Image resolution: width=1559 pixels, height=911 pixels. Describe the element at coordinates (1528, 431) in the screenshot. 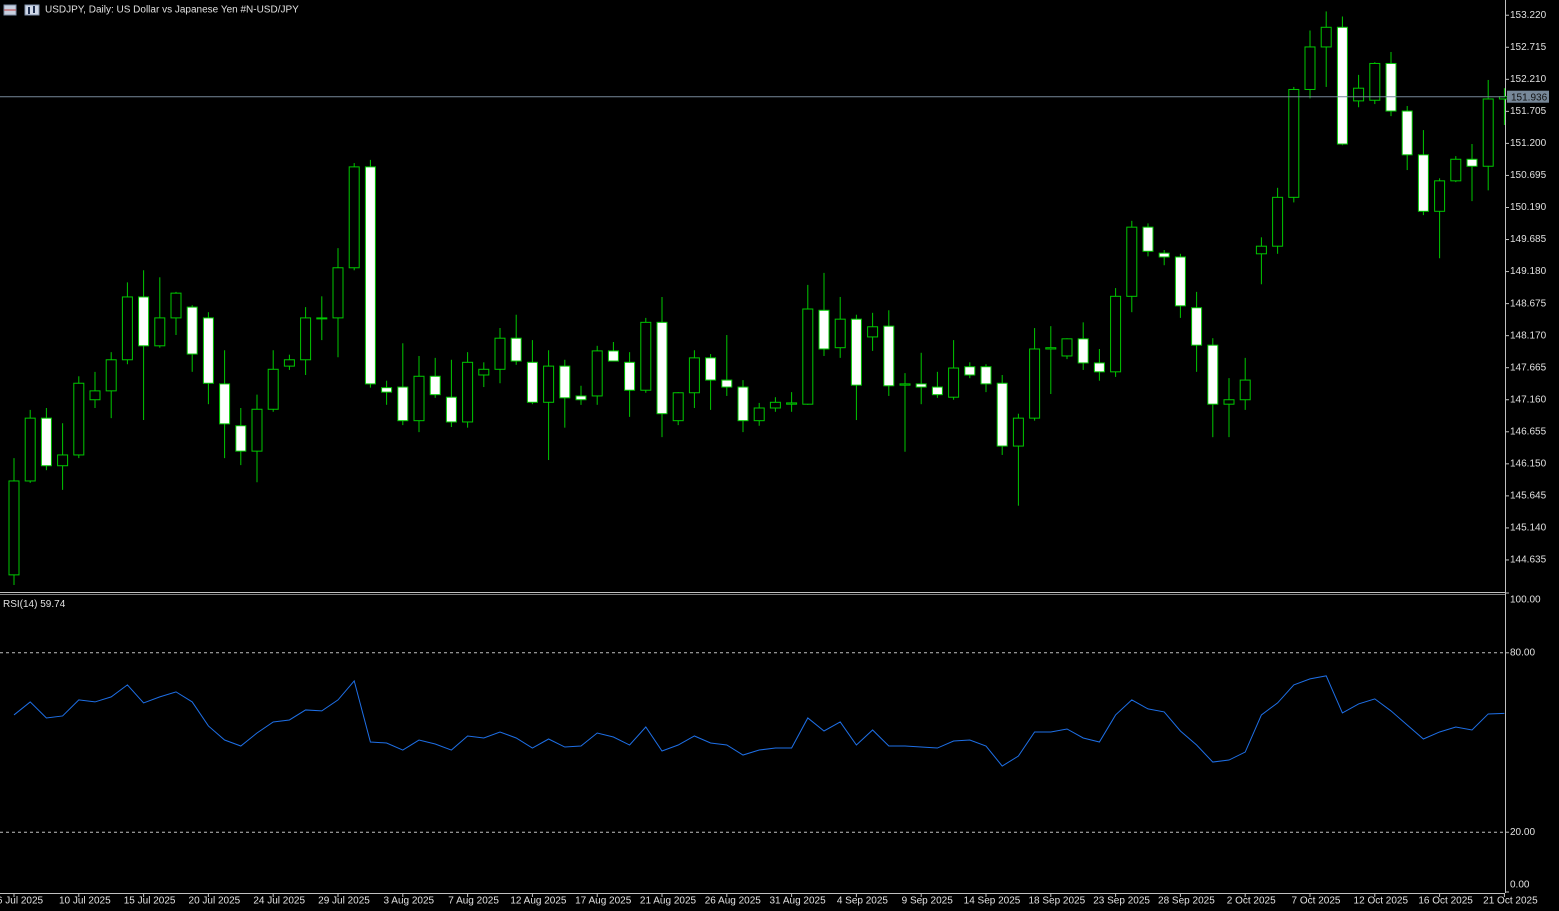

I see `y-tick-label: 146.655` at that location.